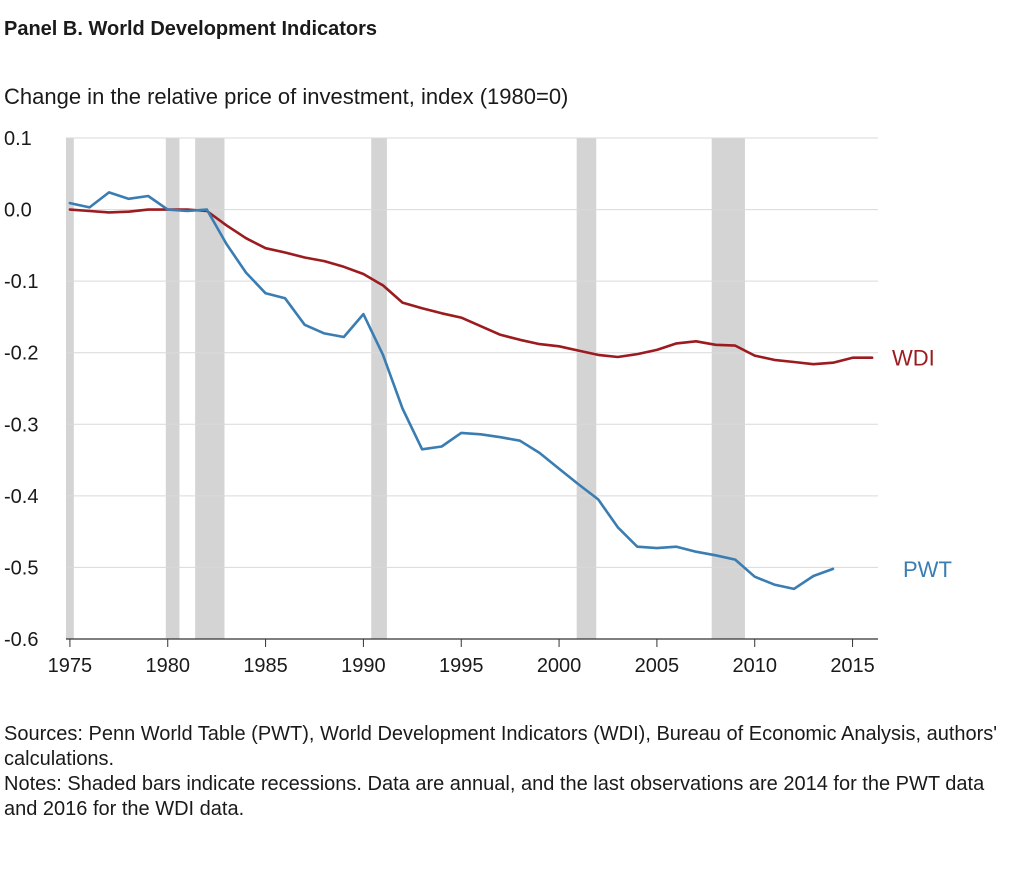  Describe the element at coordinates (913, 358) in the screenshot. I see `series-label-wdi: WDI` at that location.